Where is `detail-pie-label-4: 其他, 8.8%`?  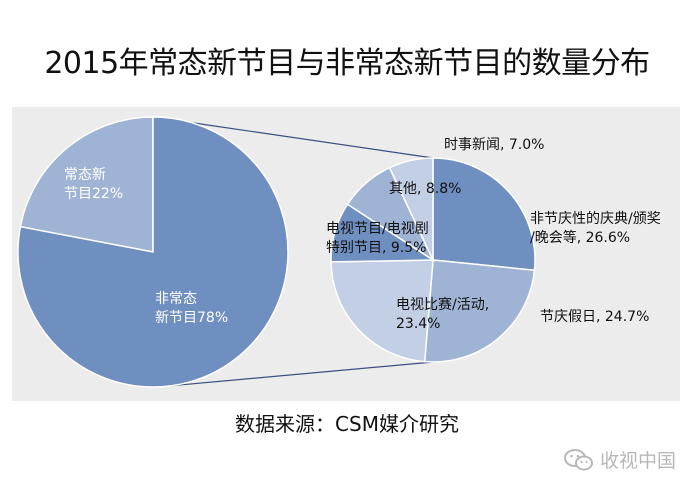
detail-pie-label-4: 其他, 8.8% is located at coordinates (425, 189).